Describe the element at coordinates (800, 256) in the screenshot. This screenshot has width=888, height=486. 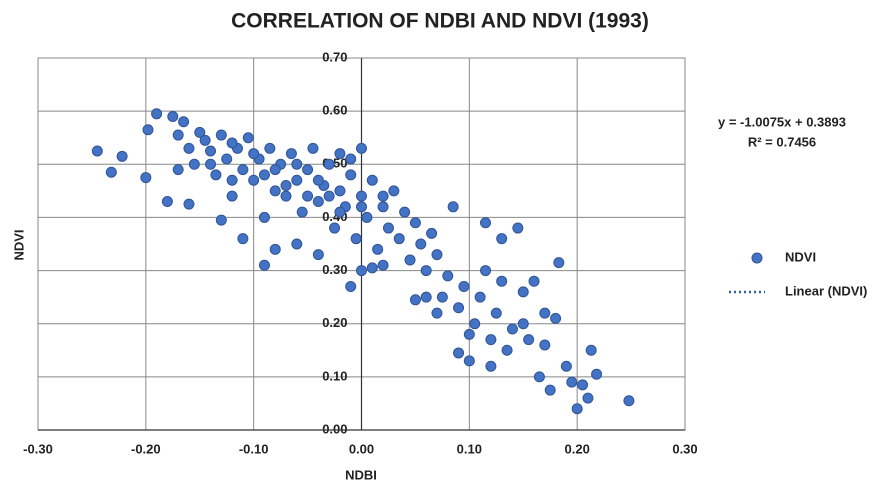
I see `legend-label: NDVI` at that location.